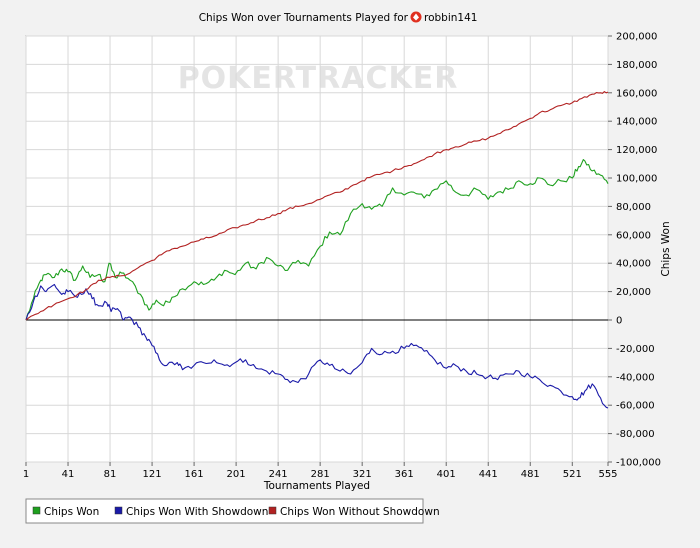 The width and height of the screenshot is (700, 548). Describe the element at coordinates (636, 37) in the screenshot. I see `y-tick-label: 200,000` at that location.